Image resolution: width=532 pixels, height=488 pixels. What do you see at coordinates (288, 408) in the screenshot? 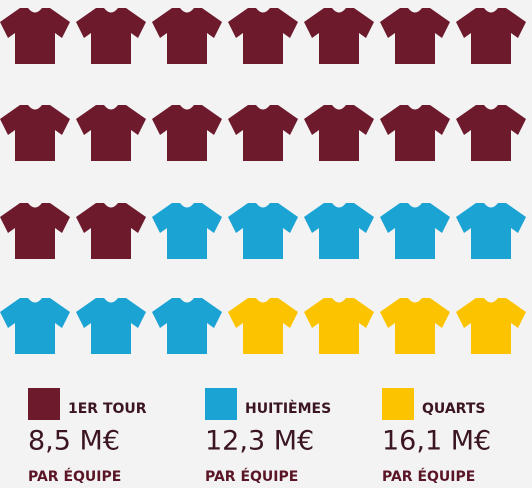
I see `legend-label: HUITIÈMES` at bounding box center [288, 408].